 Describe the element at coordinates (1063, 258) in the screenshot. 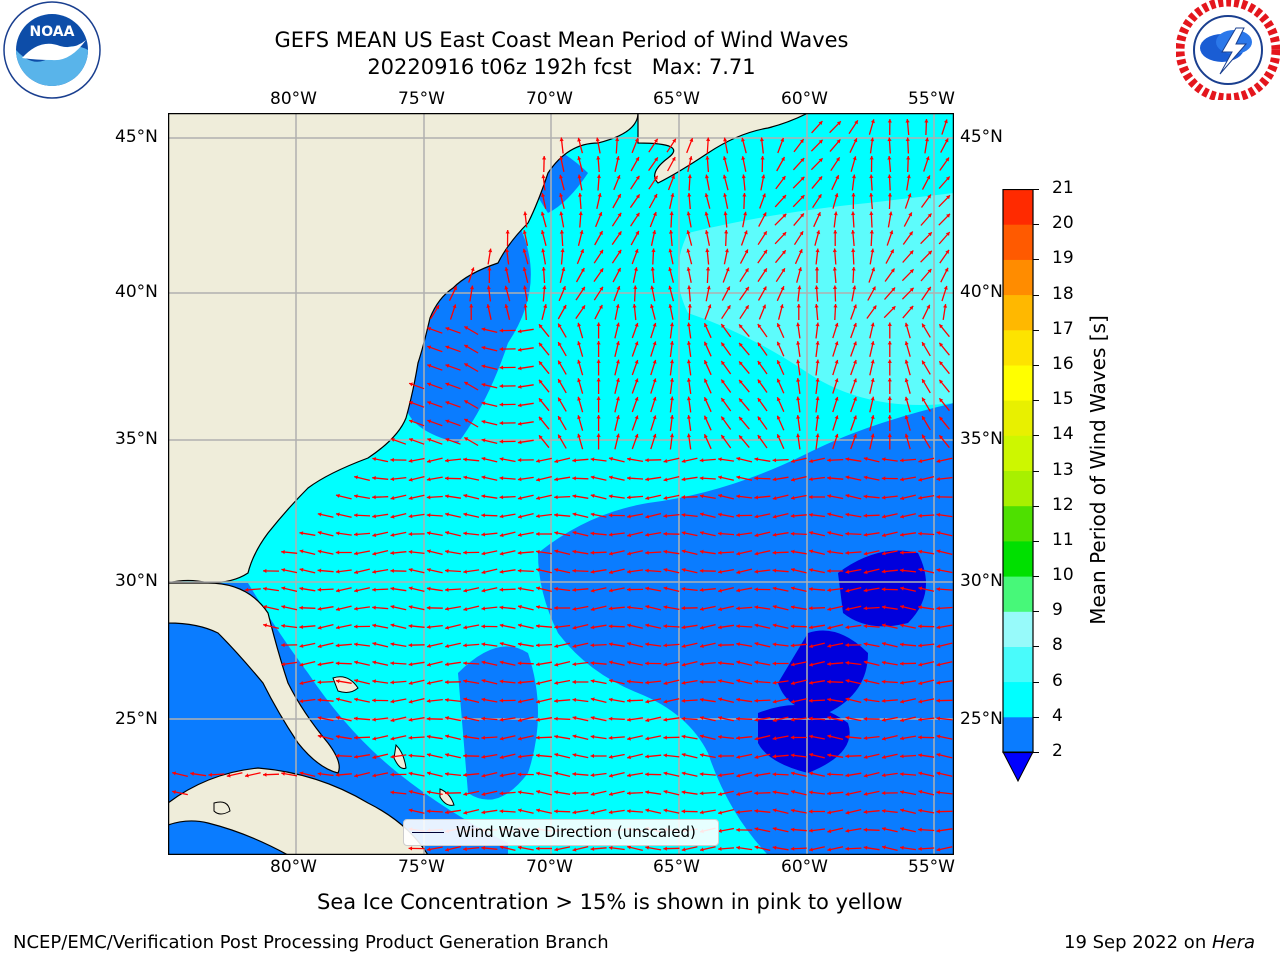

I see `colorbar-tick-label: 19` at that location.